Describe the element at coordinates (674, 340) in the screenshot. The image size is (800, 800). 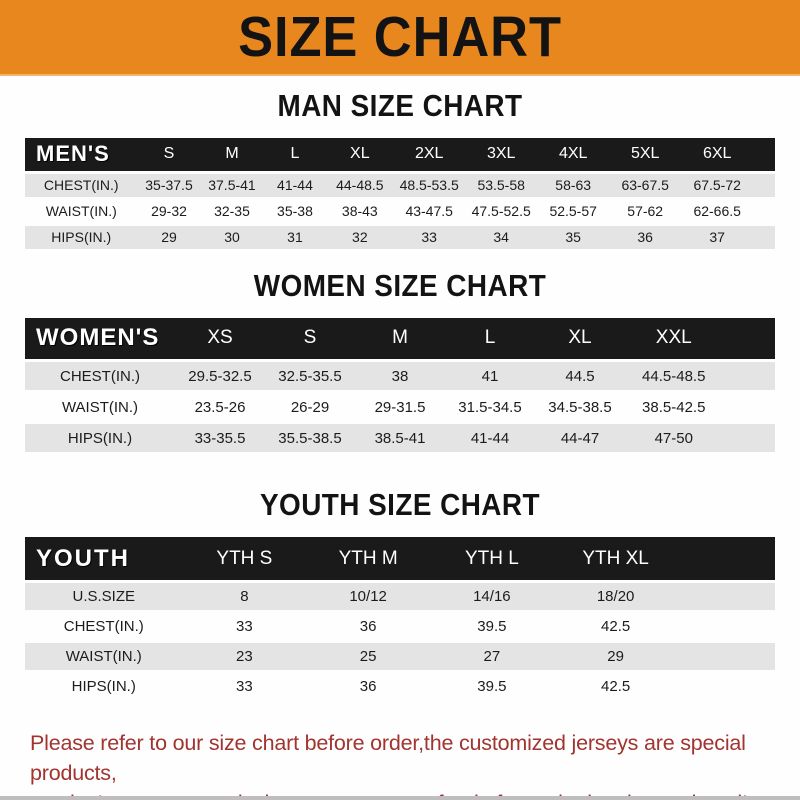
I see `size-column-header: XXL` at that location.